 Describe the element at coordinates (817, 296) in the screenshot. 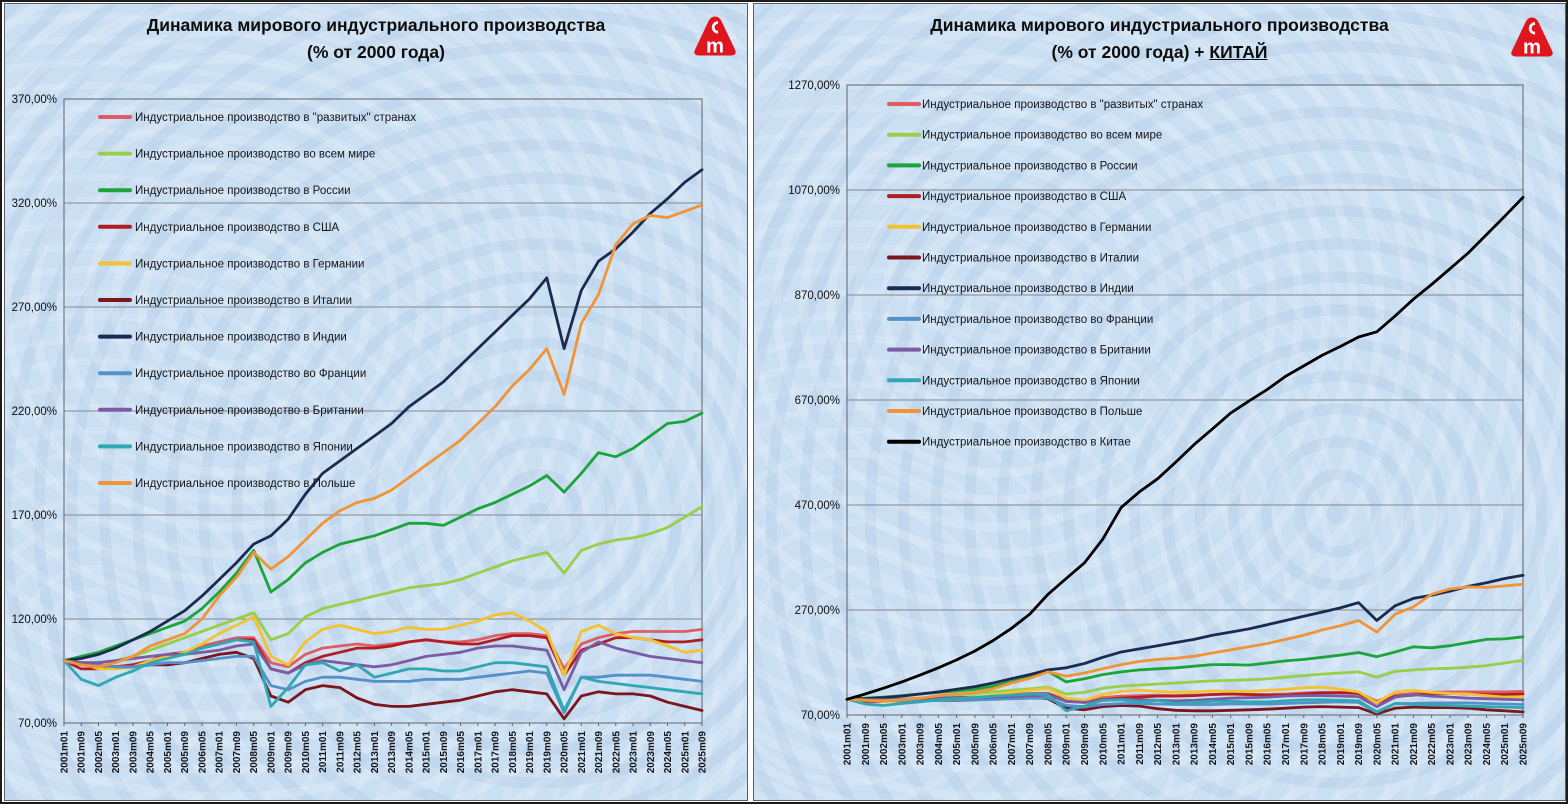

I see `y-axis-tick-label: 870,00%` at that location.